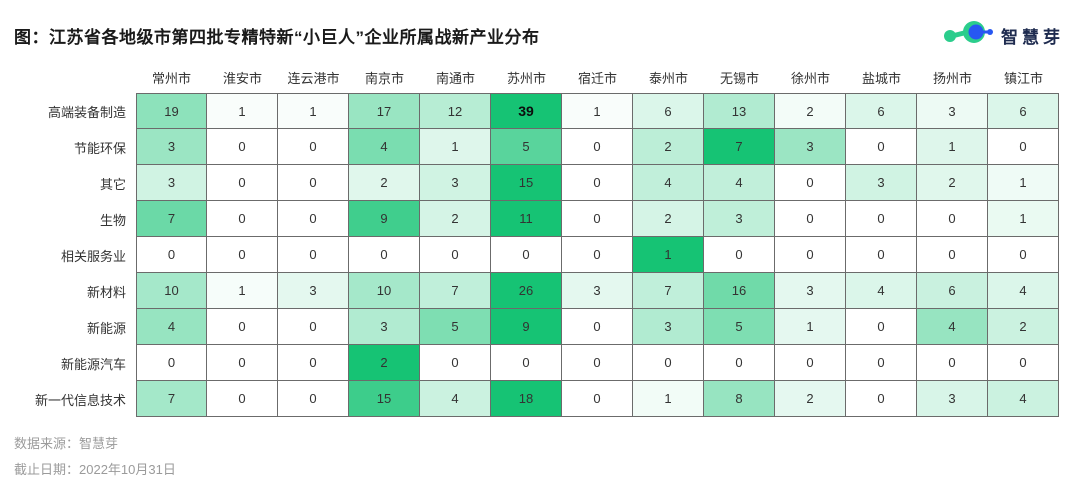  I want to click on heatmap-cell: 6, so click(881, 111).